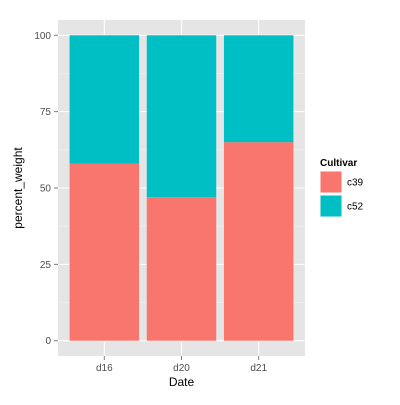 Image resolution: width=400 pixels, height=405 pixels. Describe the element at coordinates (181, 368) in the screenshot. I see `x-tick-label: d20` at that location.